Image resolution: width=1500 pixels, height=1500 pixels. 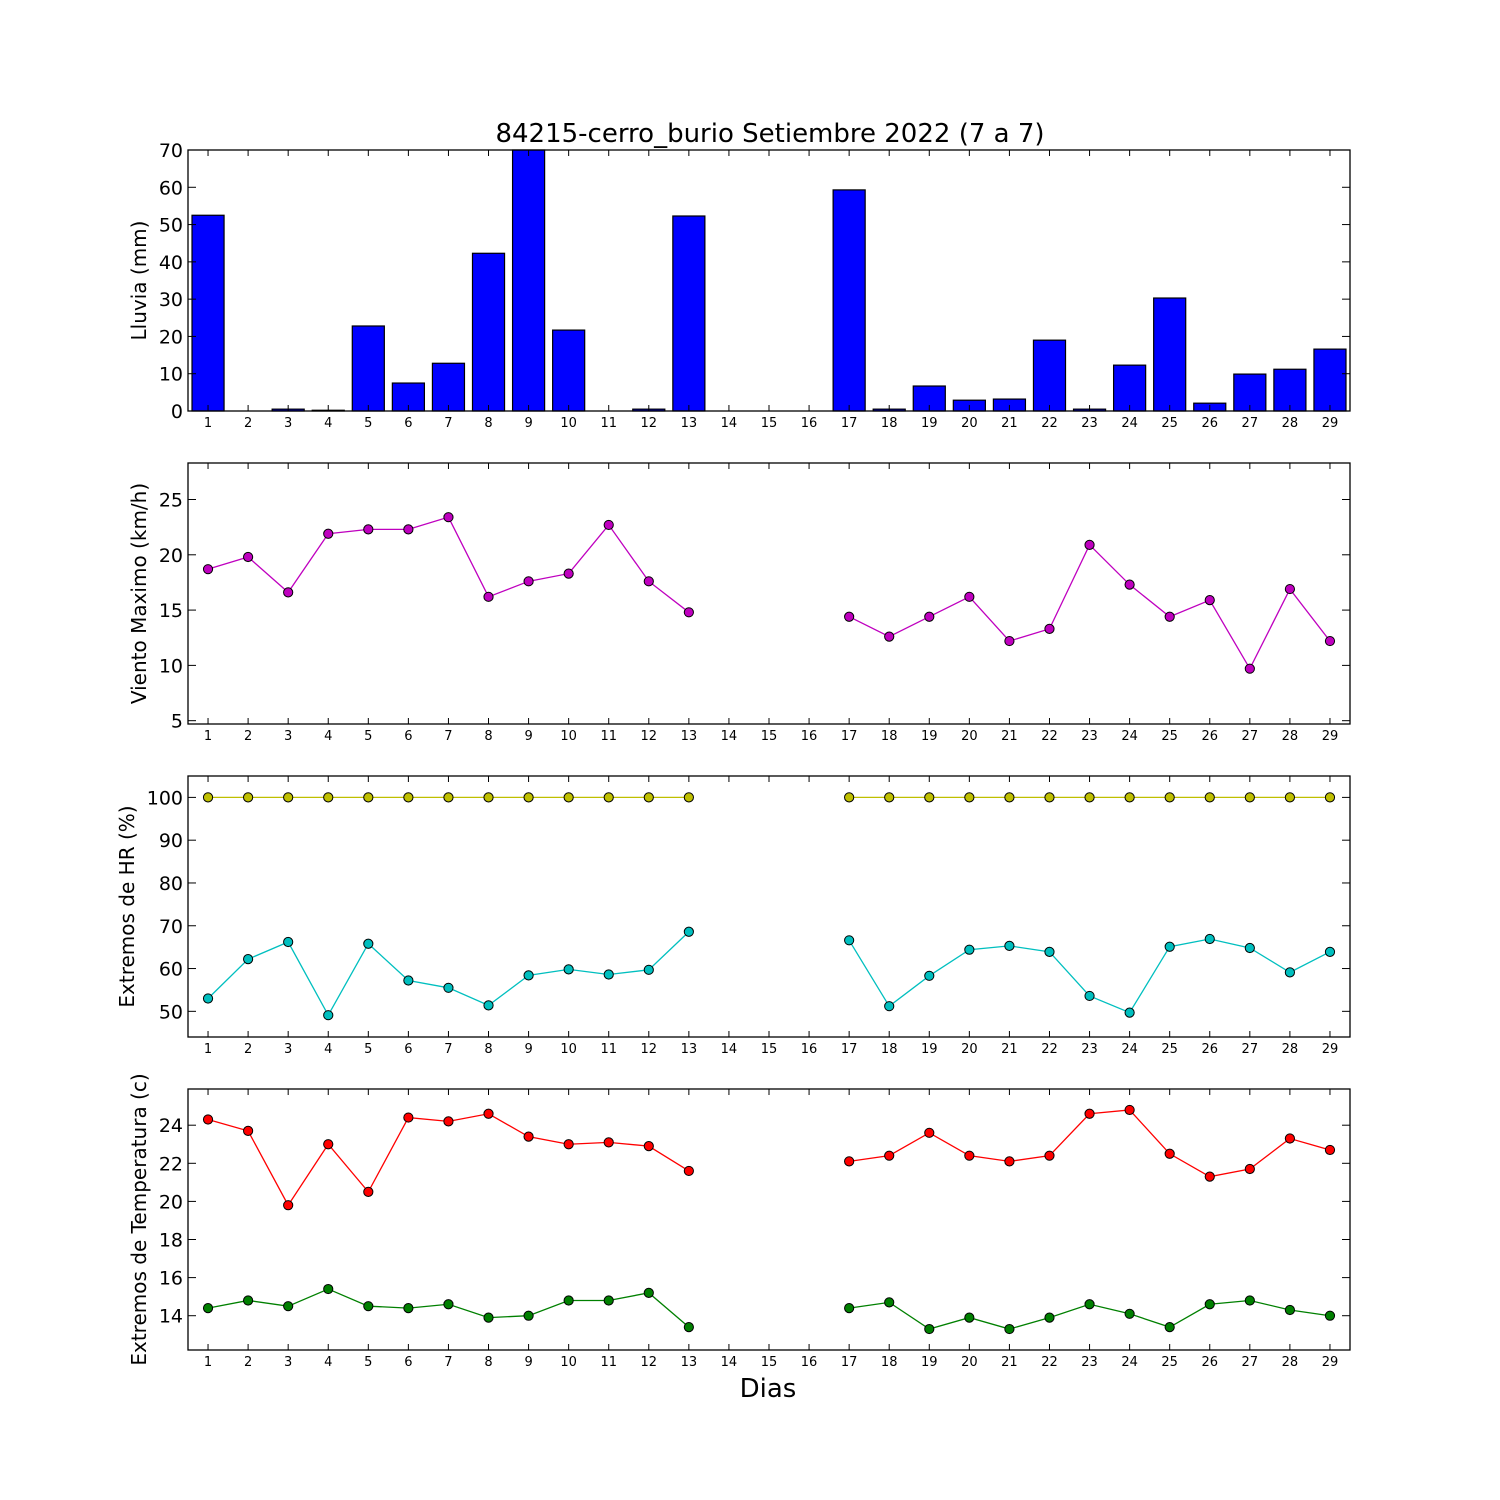 What do you see at coordinates (139, 281) in the screenshot?
I see `y-axis-label: Lluvia (mm)` at bounding box center [139, 281].